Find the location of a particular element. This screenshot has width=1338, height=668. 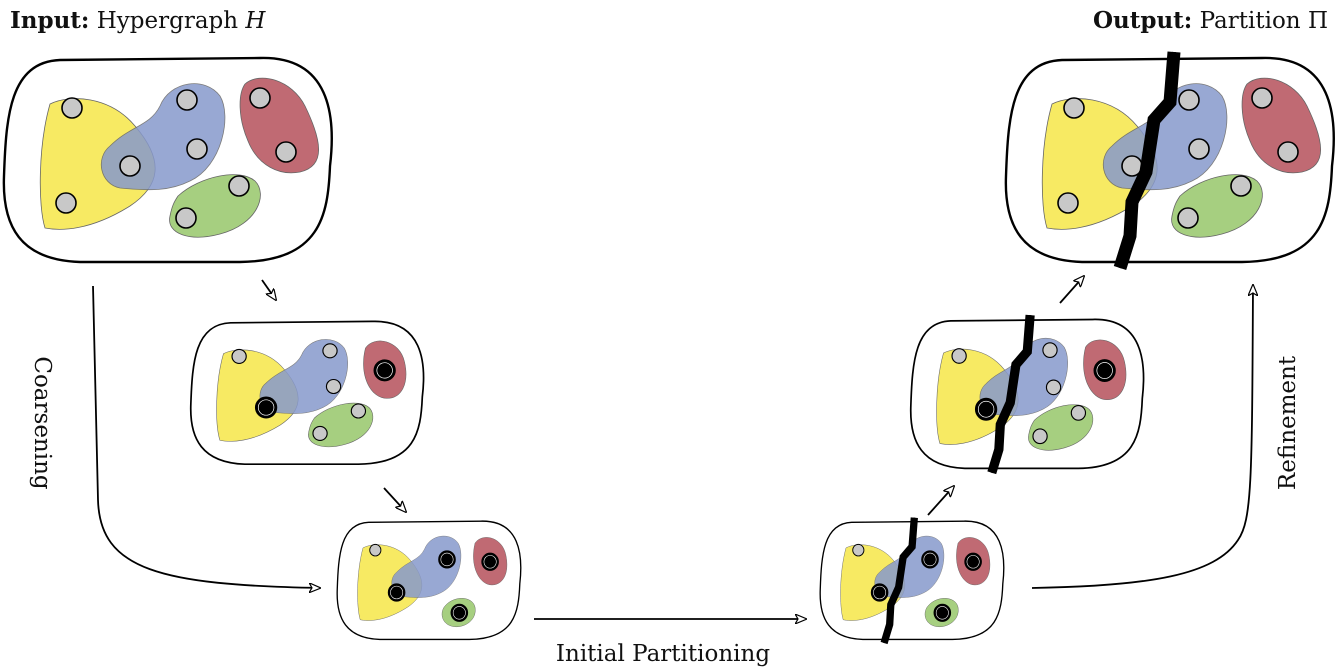

coarsening-arrow is located at coordinates (206, 436).